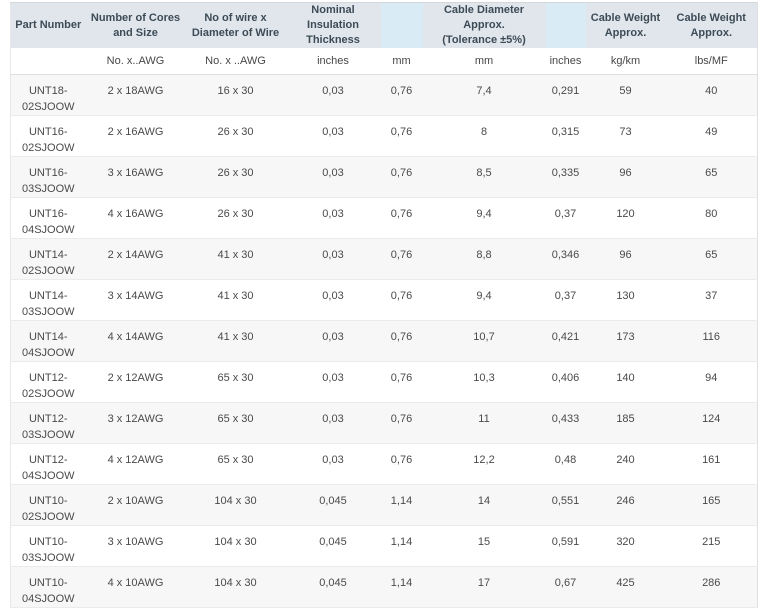  Describe the element at coordinates (484, 136) in the screenshot. I see `diameter-mm-cell: 8` at that location.